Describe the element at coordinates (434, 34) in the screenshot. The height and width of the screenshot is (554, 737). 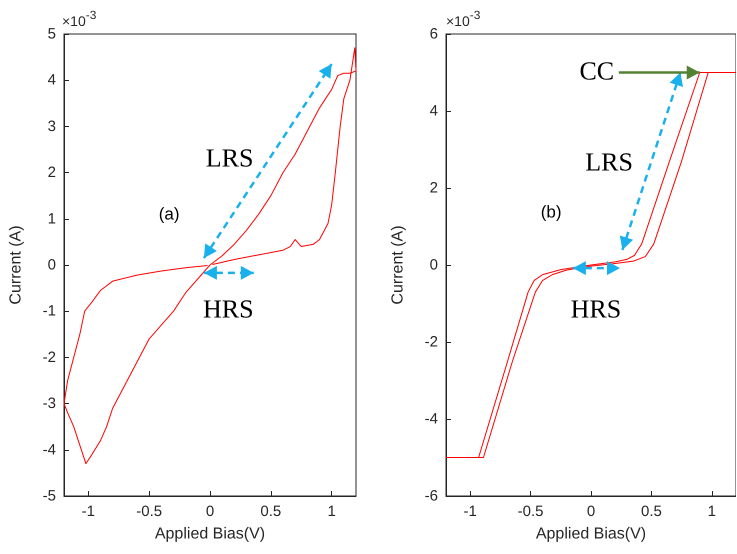
I see `y-tick-label: 6` at that location.